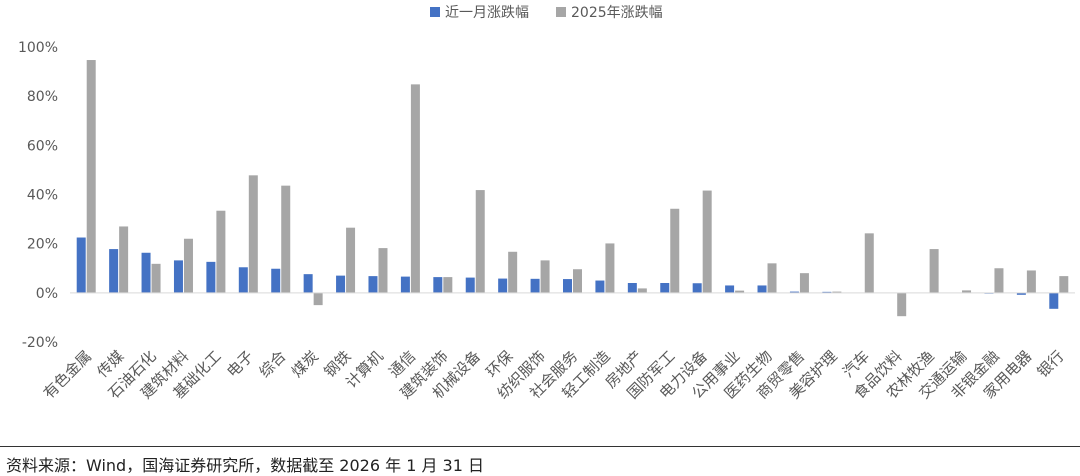  I want to click on y-tick-label: 60%, so click(42, 146).